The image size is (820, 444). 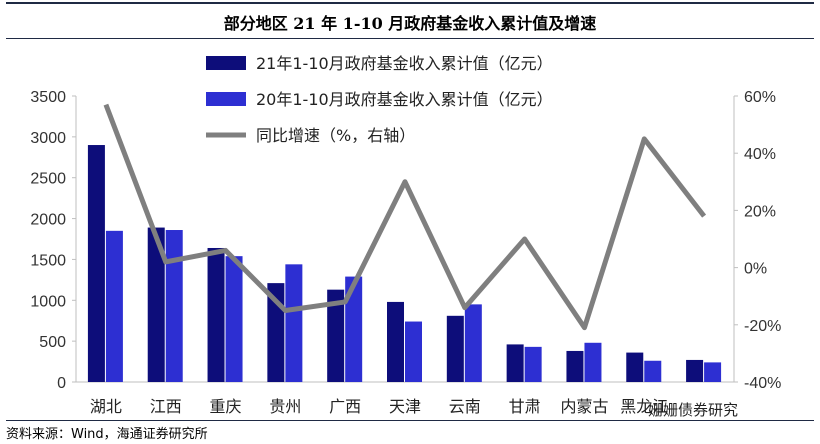 What do you see at coordinates (693, 410) in the screenshot?
I see `watermark: 姗姗债券研究` at bounding box center [693, 410].